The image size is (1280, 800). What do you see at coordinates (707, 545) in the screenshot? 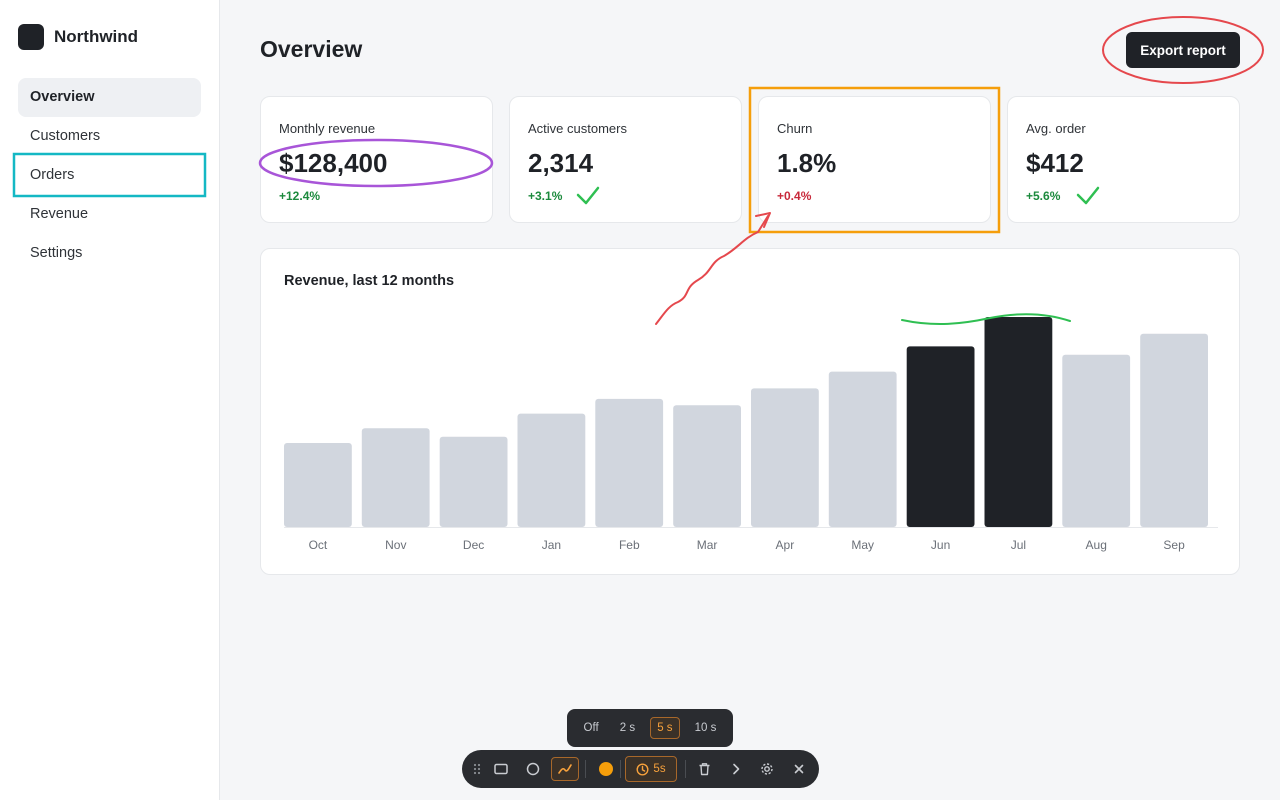
I see `x-tick-label-mar: Mar` at bounding box center [707, 545].